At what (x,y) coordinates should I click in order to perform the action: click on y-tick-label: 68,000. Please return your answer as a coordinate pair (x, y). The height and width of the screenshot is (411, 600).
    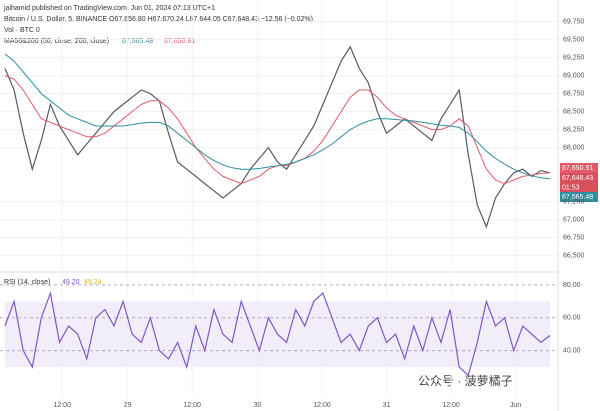
    Looking at the image, I should click on (574, 147).